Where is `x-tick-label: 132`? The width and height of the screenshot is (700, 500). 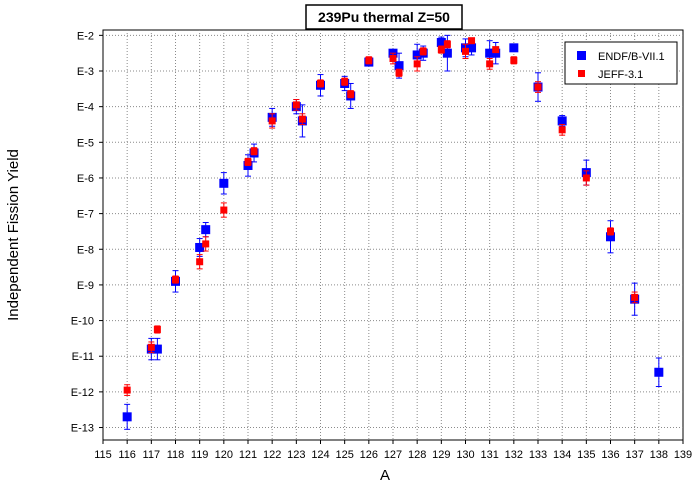
x-tick-label: 132 is located at coordinates (514, 455).